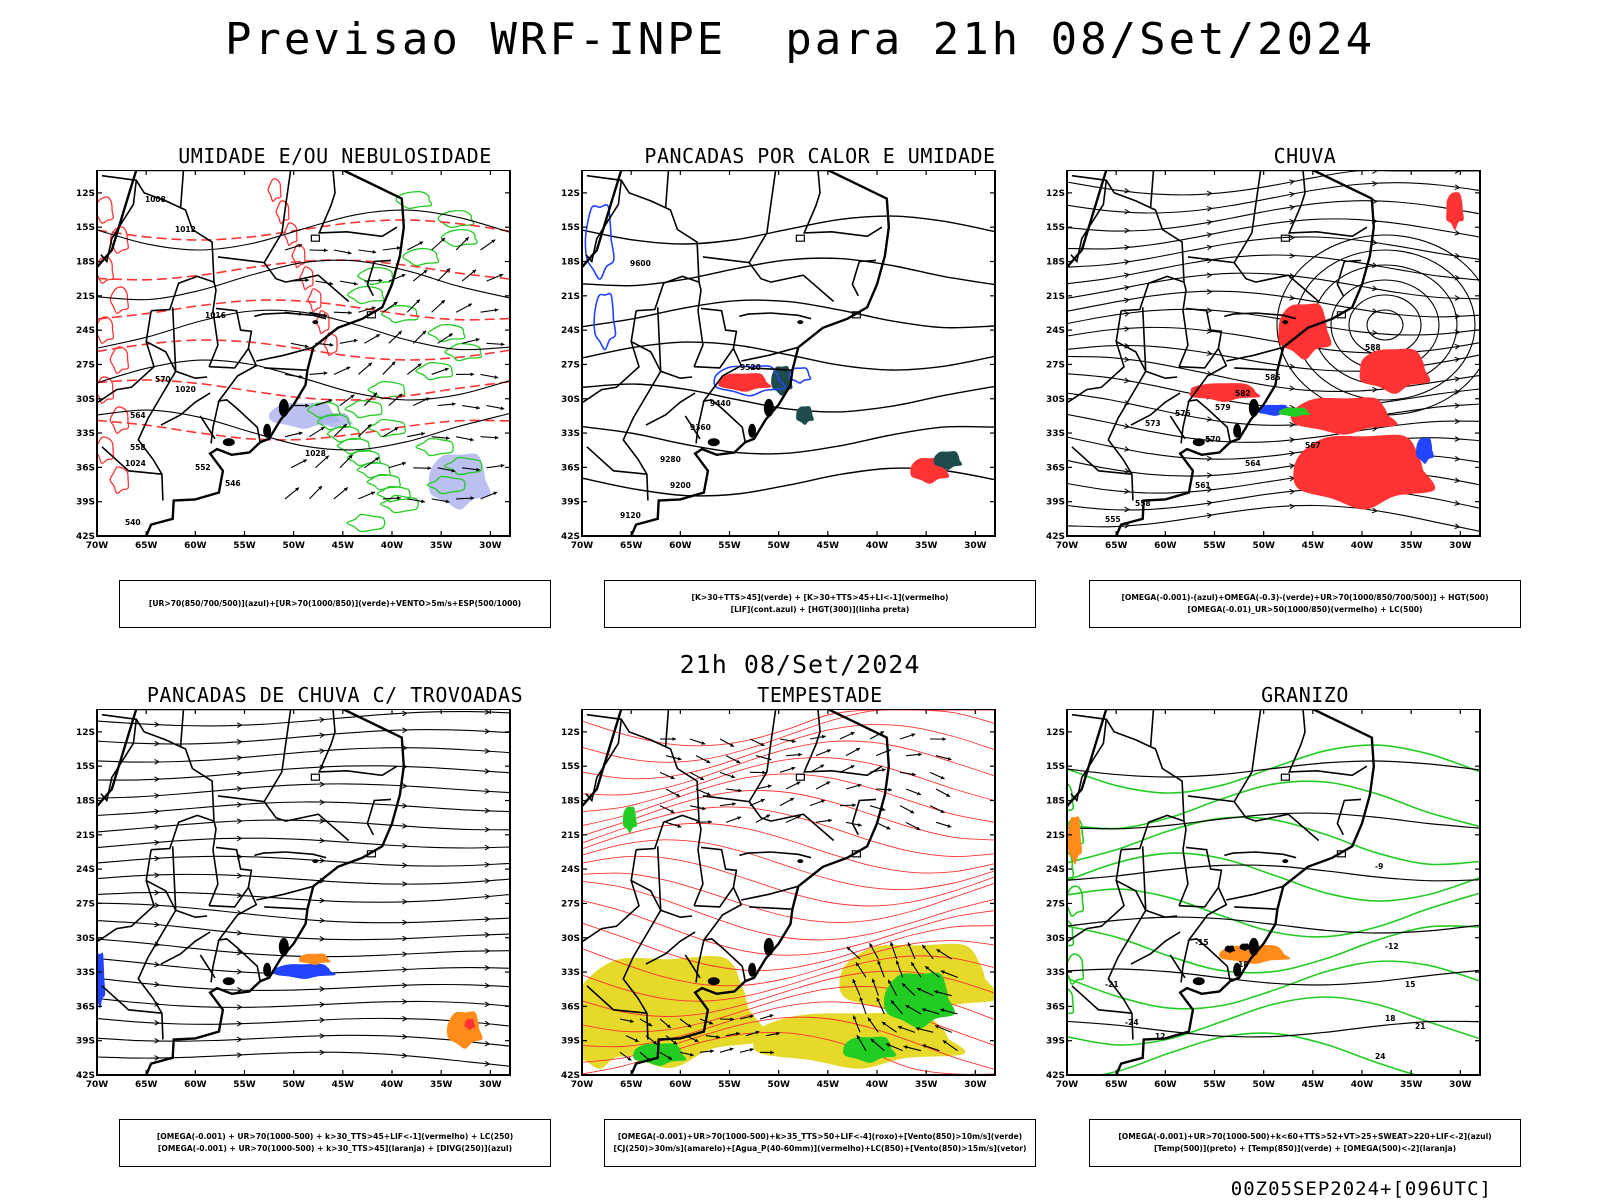 This screenshot has height=1200, width=1600. Describe the element at coordinates (233, 483) in the screenshot. I see `contour-label: 546` at that location.